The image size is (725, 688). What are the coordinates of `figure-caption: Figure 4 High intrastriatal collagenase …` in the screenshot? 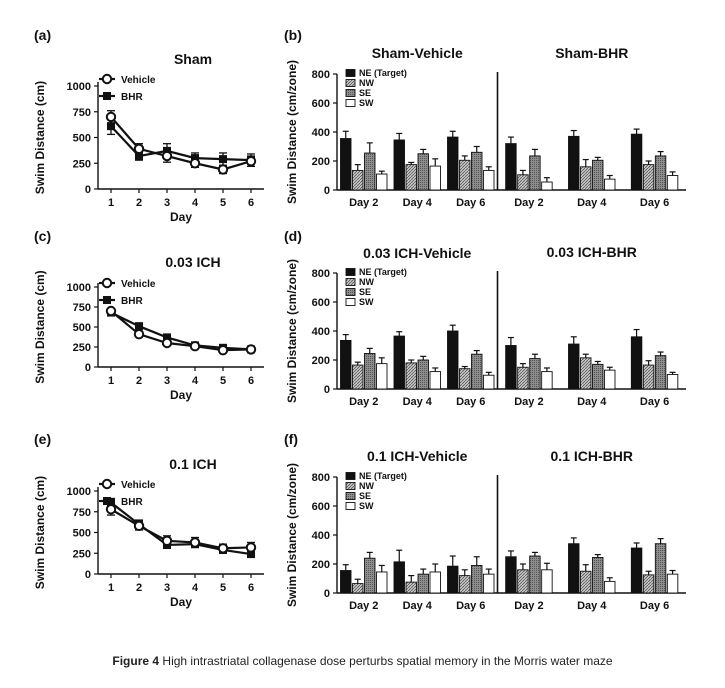 It's located at (362, 661).